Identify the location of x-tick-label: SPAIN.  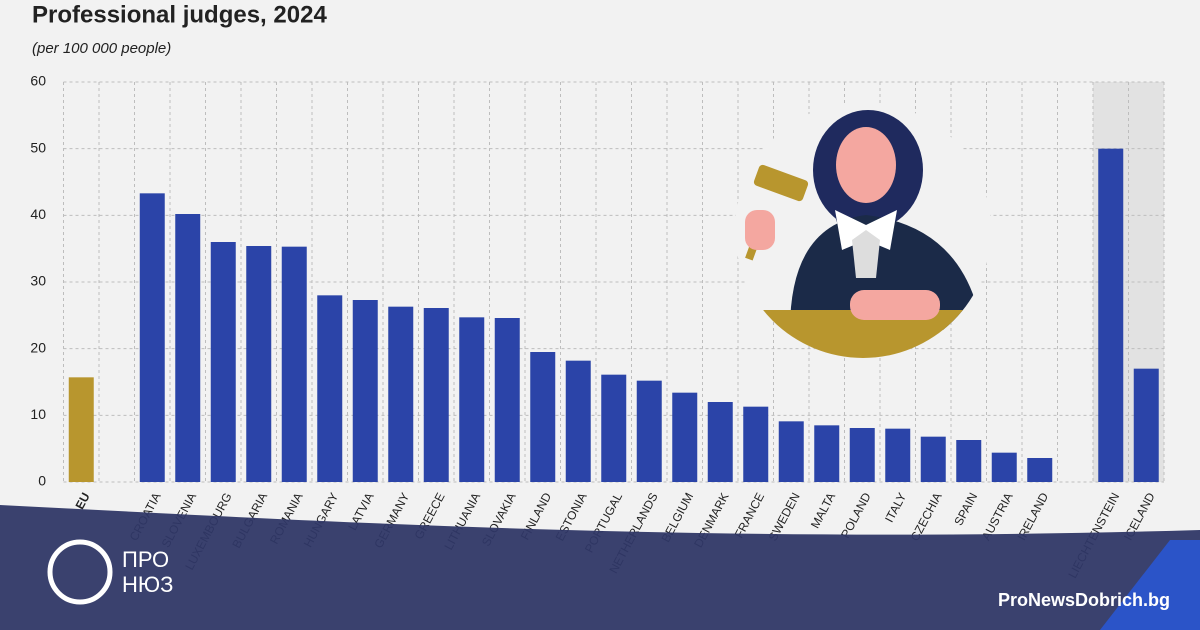
(965, 509).